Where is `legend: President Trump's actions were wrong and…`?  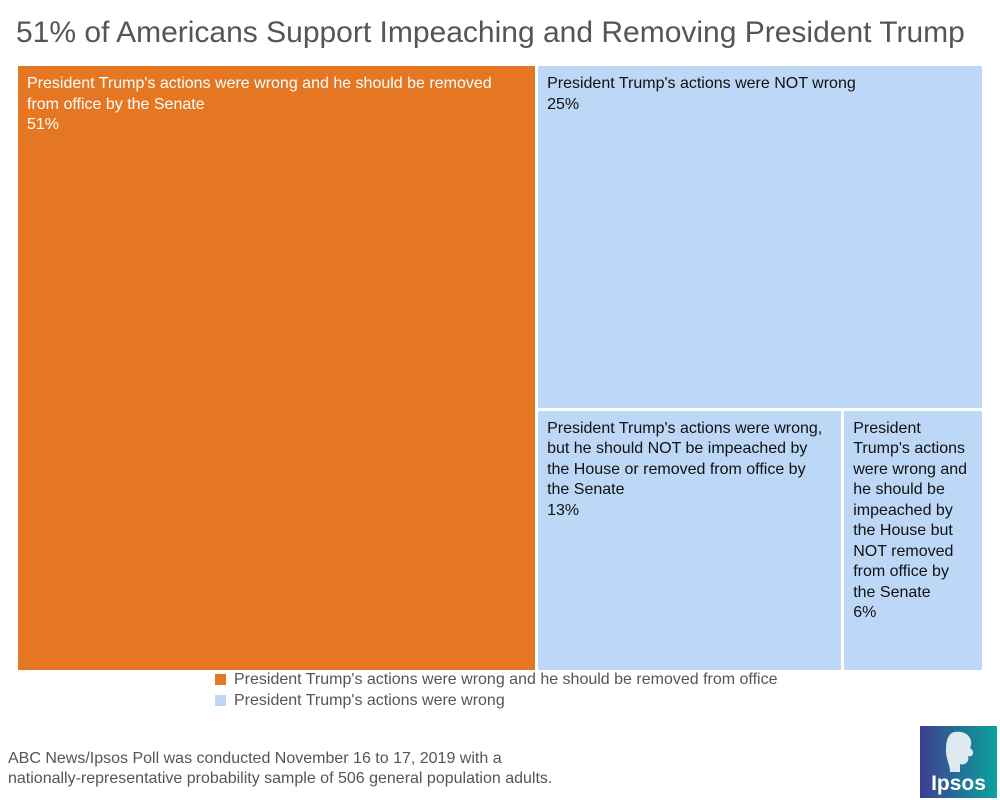 legend: President Trump's actions were wrong and… is located at coordinates (496, 690).